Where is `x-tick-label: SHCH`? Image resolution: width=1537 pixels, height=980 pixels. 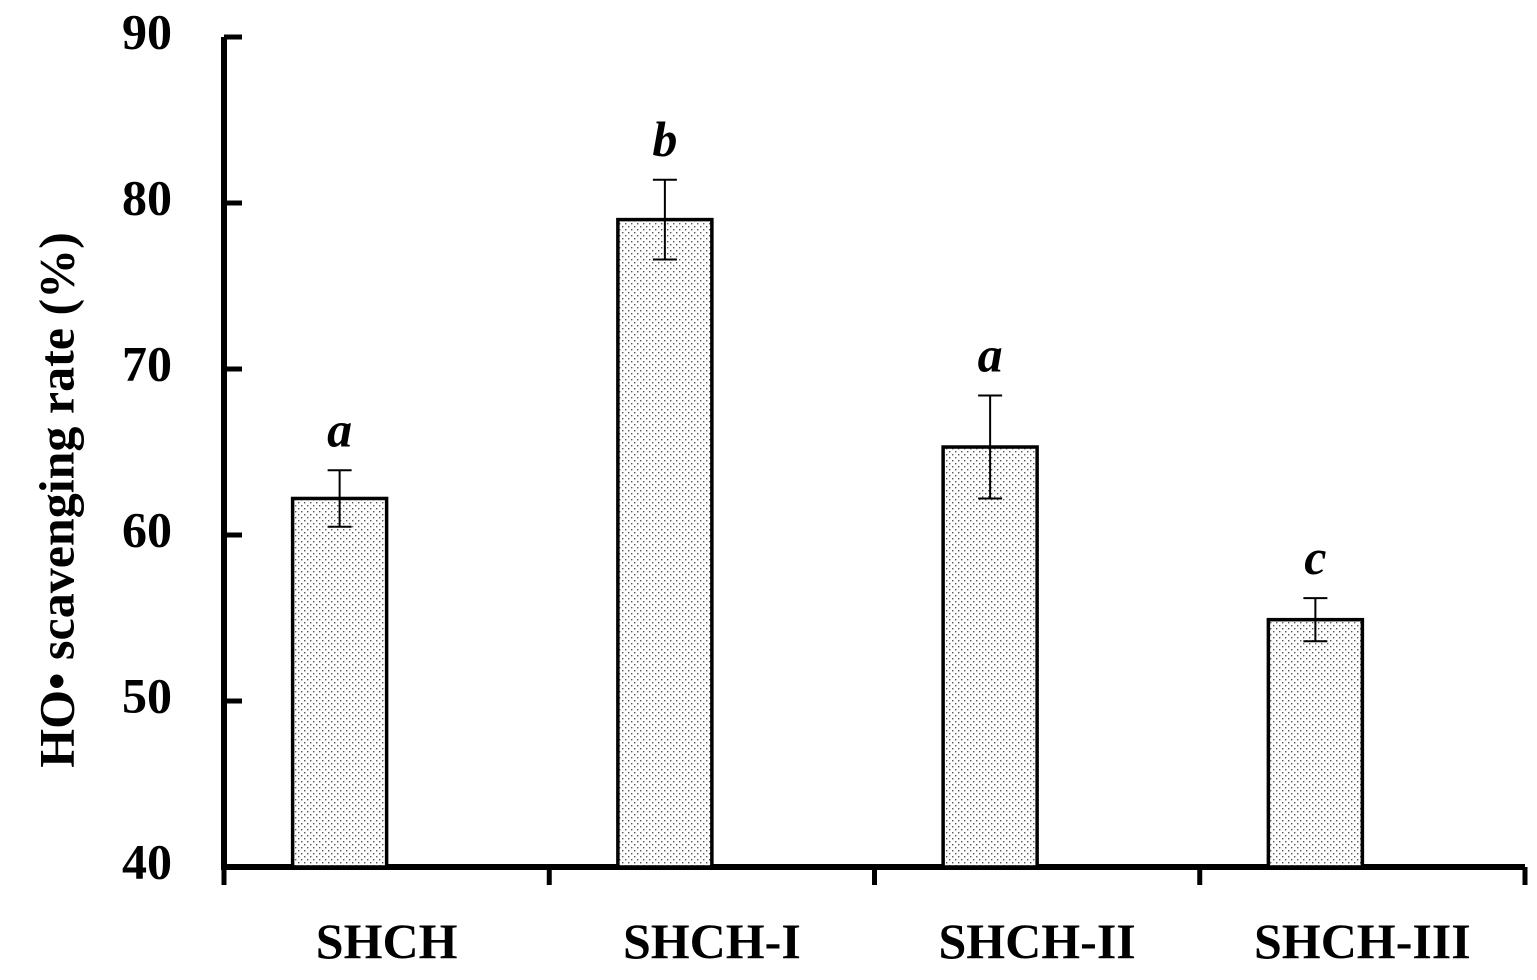 x-tick-label: SHCH is located at coordinates (387, 941).